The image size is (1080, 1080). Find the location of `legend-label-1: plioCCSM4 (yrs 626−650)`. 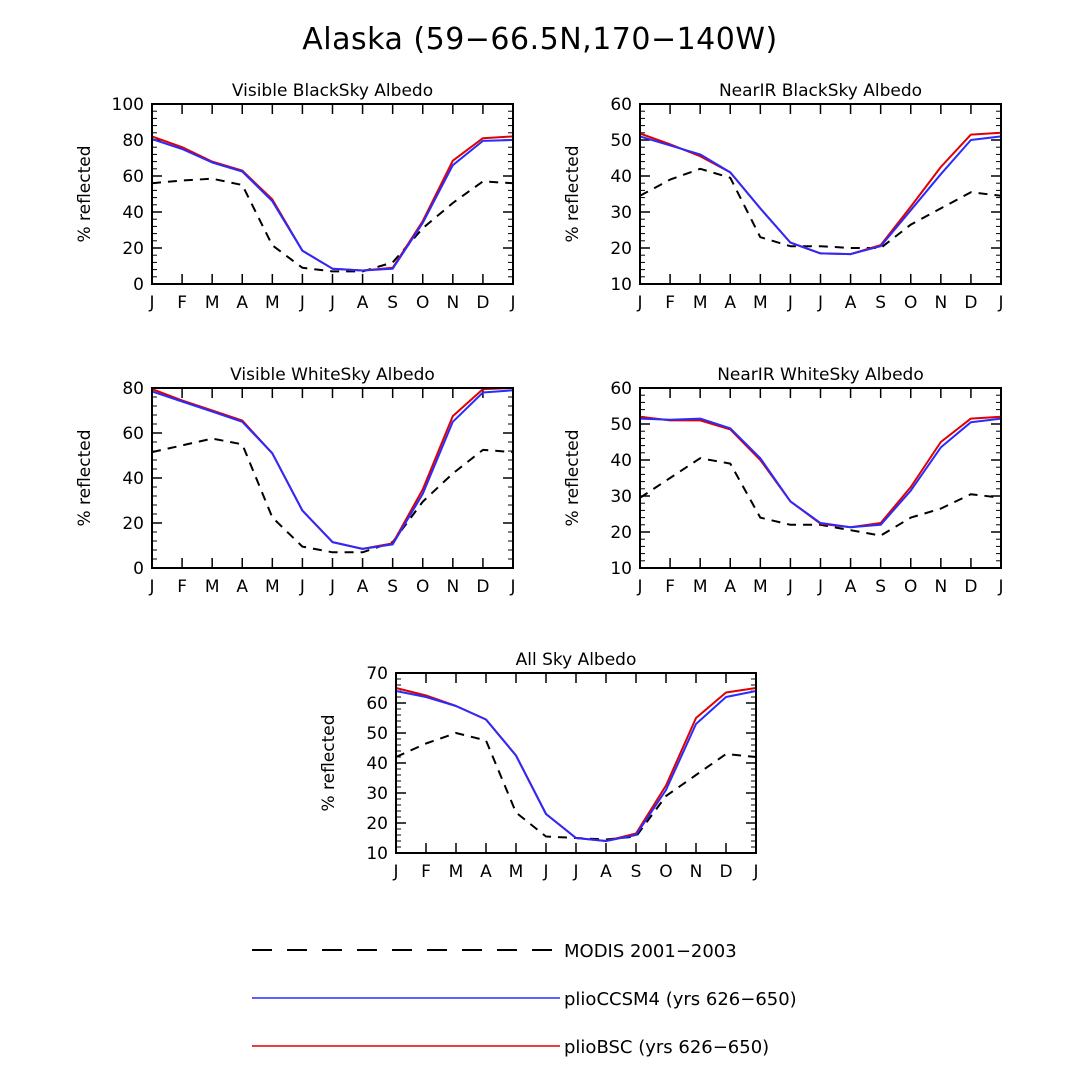

legend-label-1: plioCCSM4 (yrs 626−650) is located at coordinates (680, 999).